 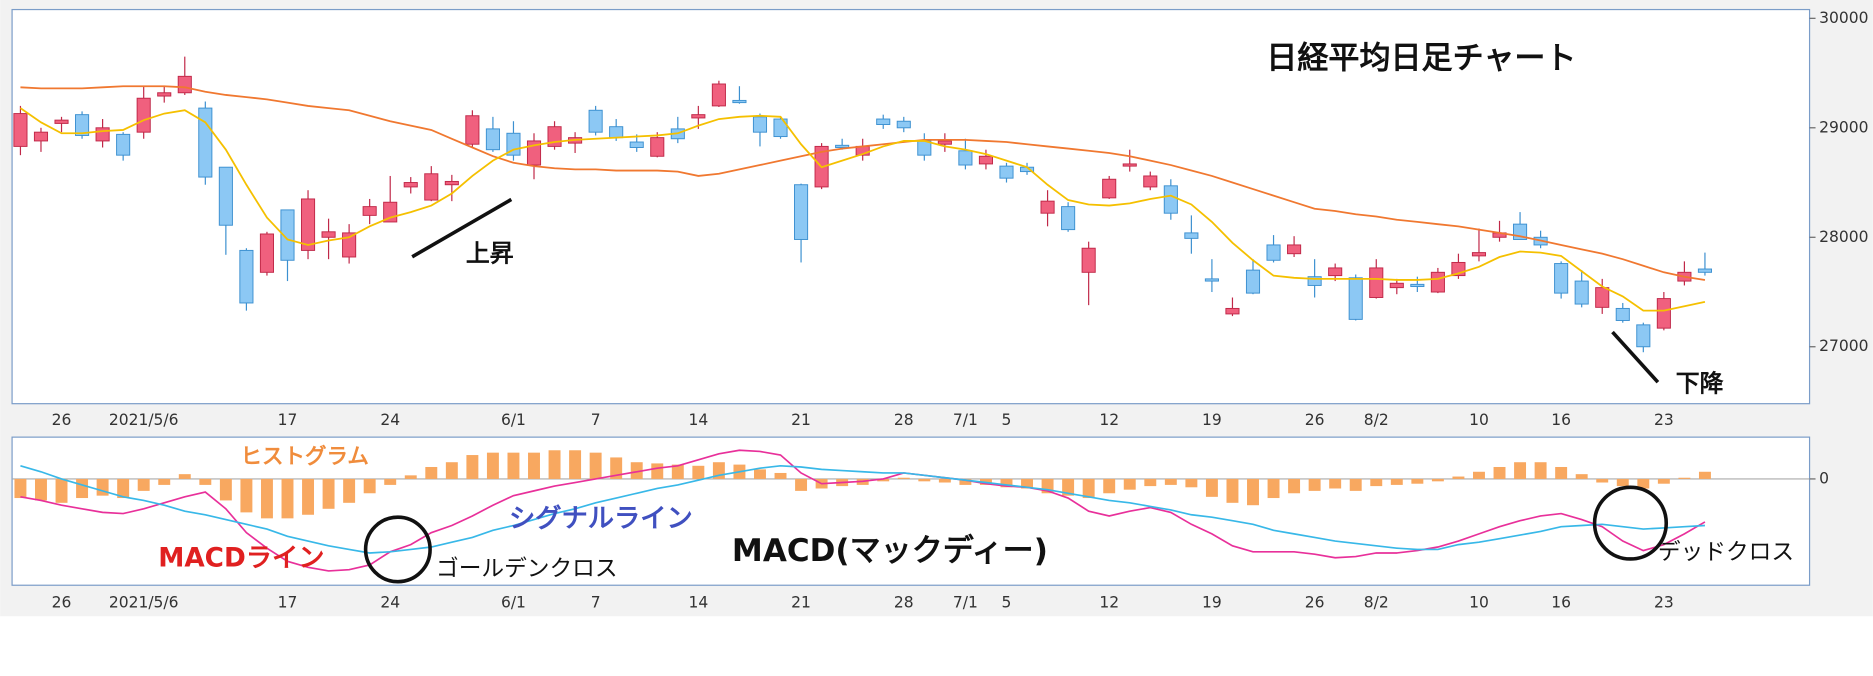 I want to click on macd-line, so click(x=862, y=509).